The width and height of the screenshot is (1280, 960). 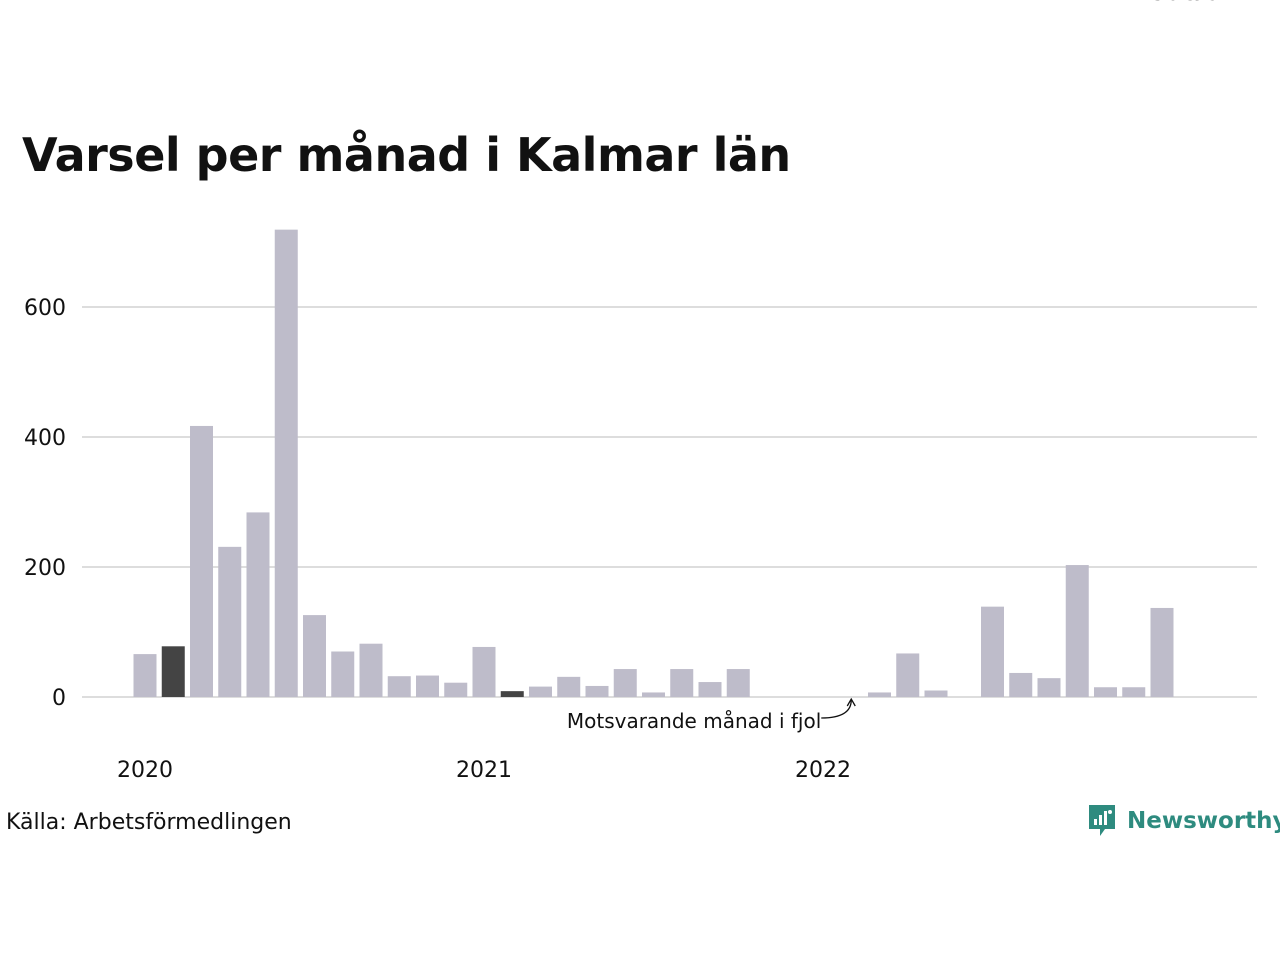 I want to click on annotation-value: 137, so click(x=1191, y=3).